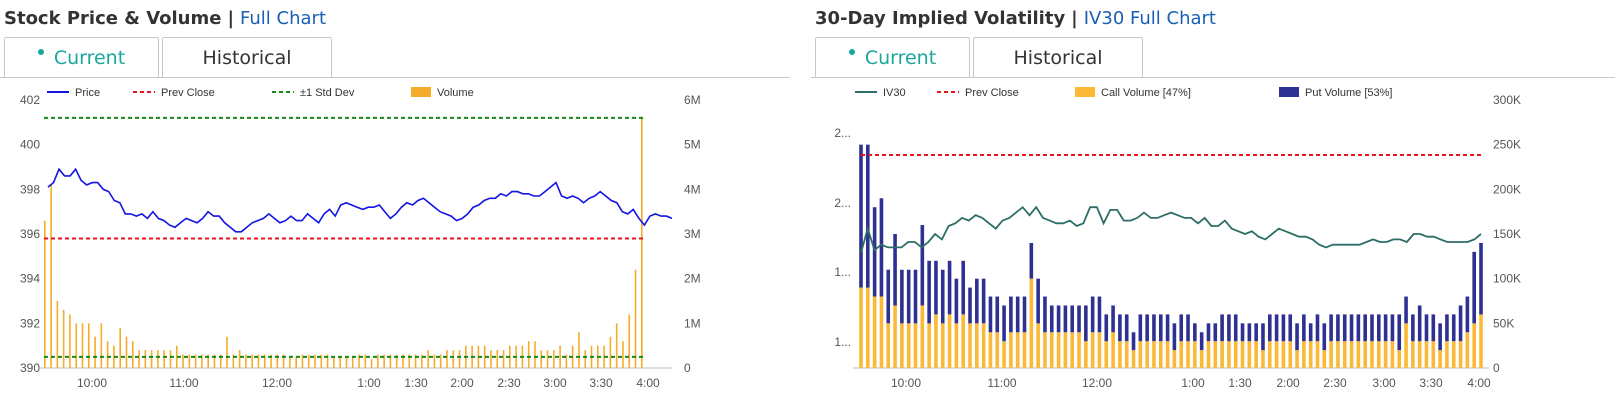  What do you see at coordinates (1289, 92) in the screenshot?
I see `legend-swatch` at bounding box center [1289, 92].